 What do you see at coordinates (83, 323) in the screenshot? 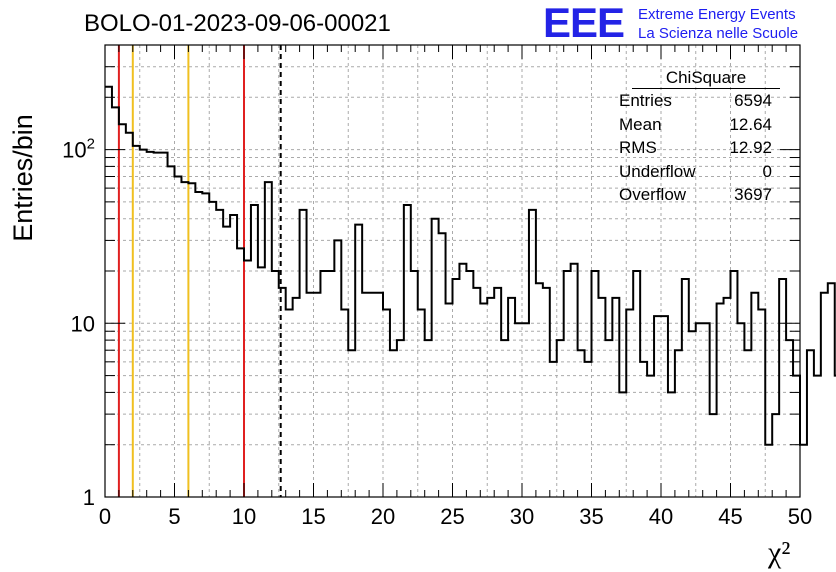
I see `y-tick-label: 10` at bounding box center [83, 323].